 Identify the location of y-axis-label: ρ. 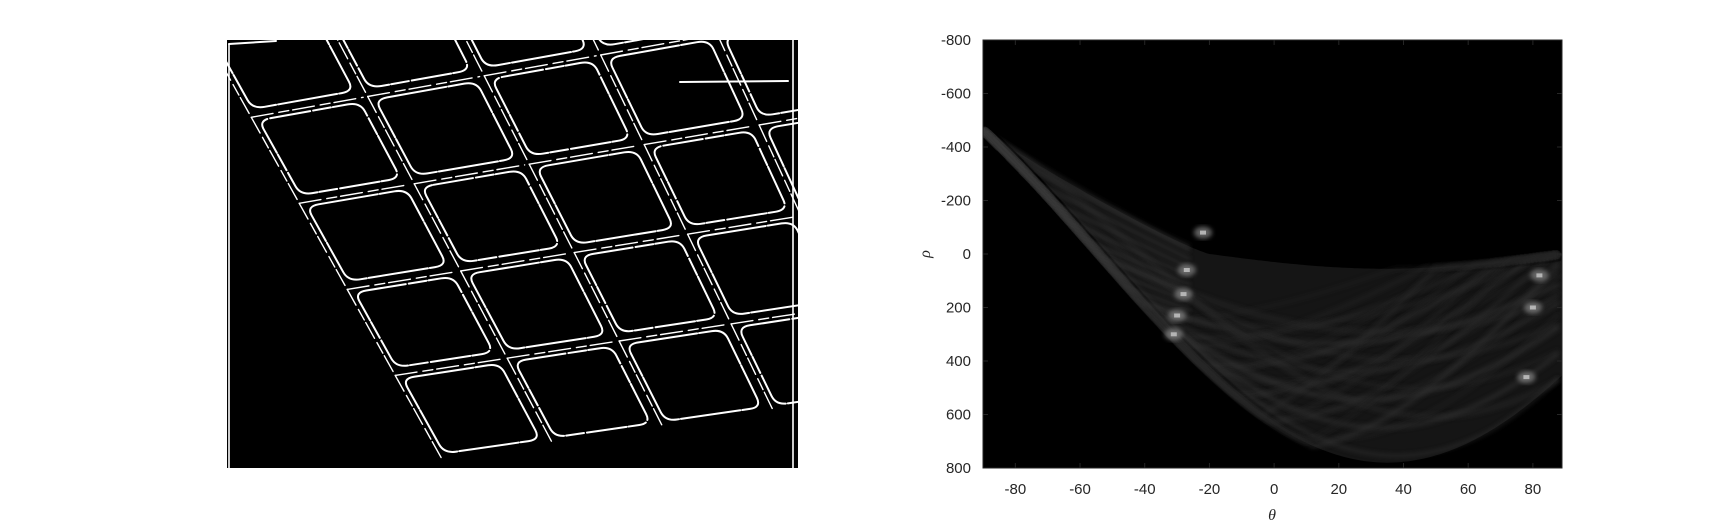
(925, 254).